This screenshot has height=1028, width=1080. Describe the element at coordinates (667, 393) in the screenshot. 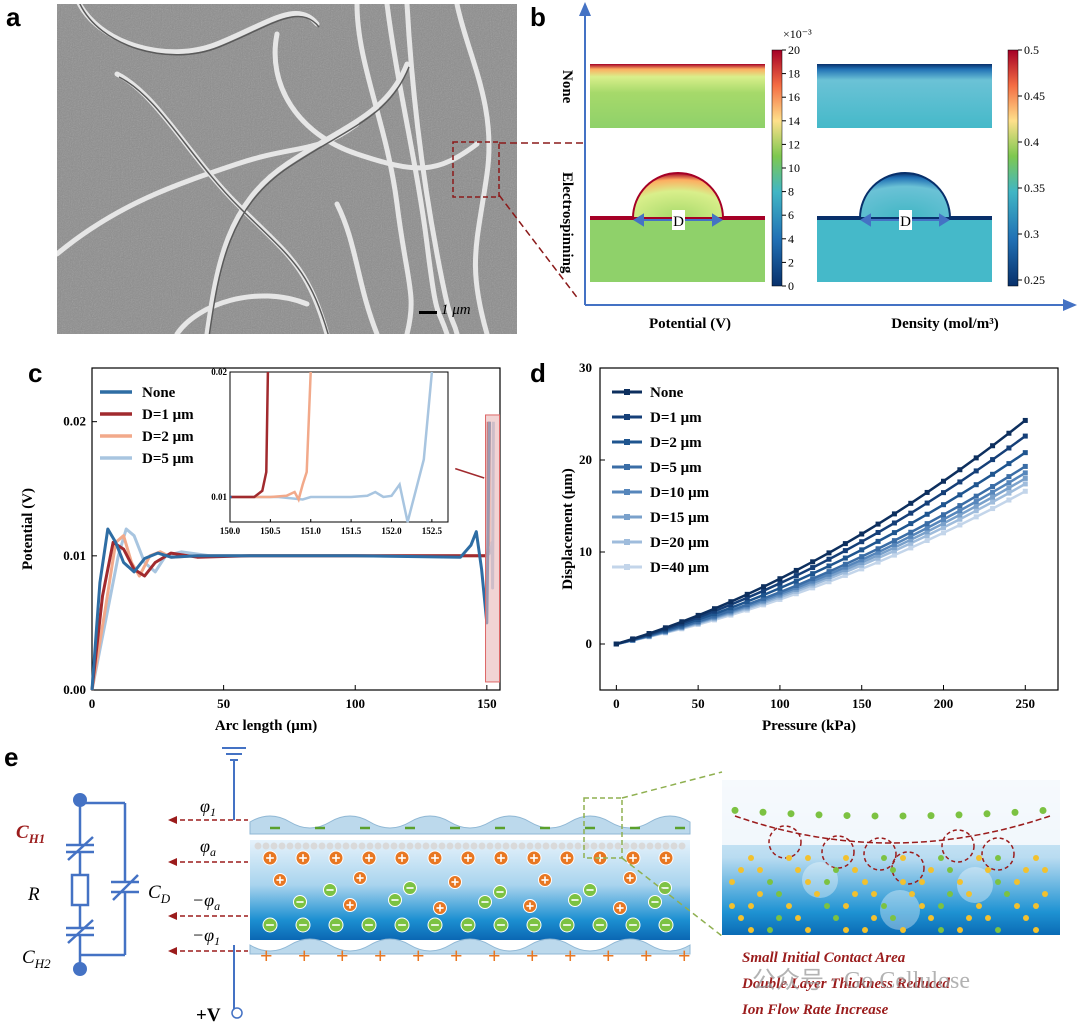

I see `chart-d-legend-label: None` at that location.